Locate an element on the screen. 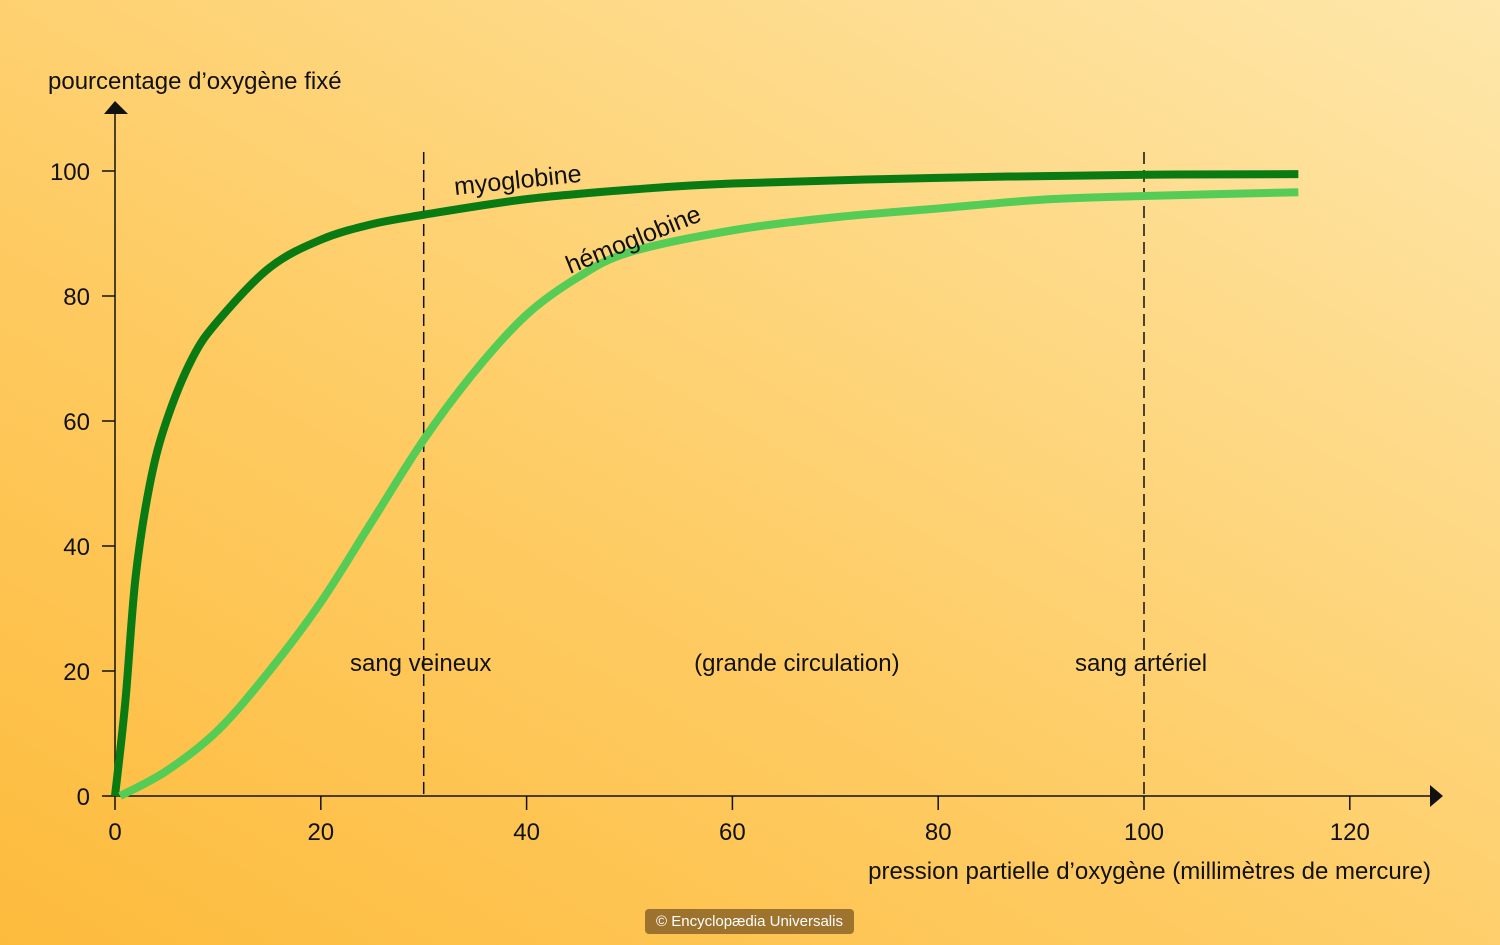  y-tick-label: 40 is located at coordinates (76, 547).